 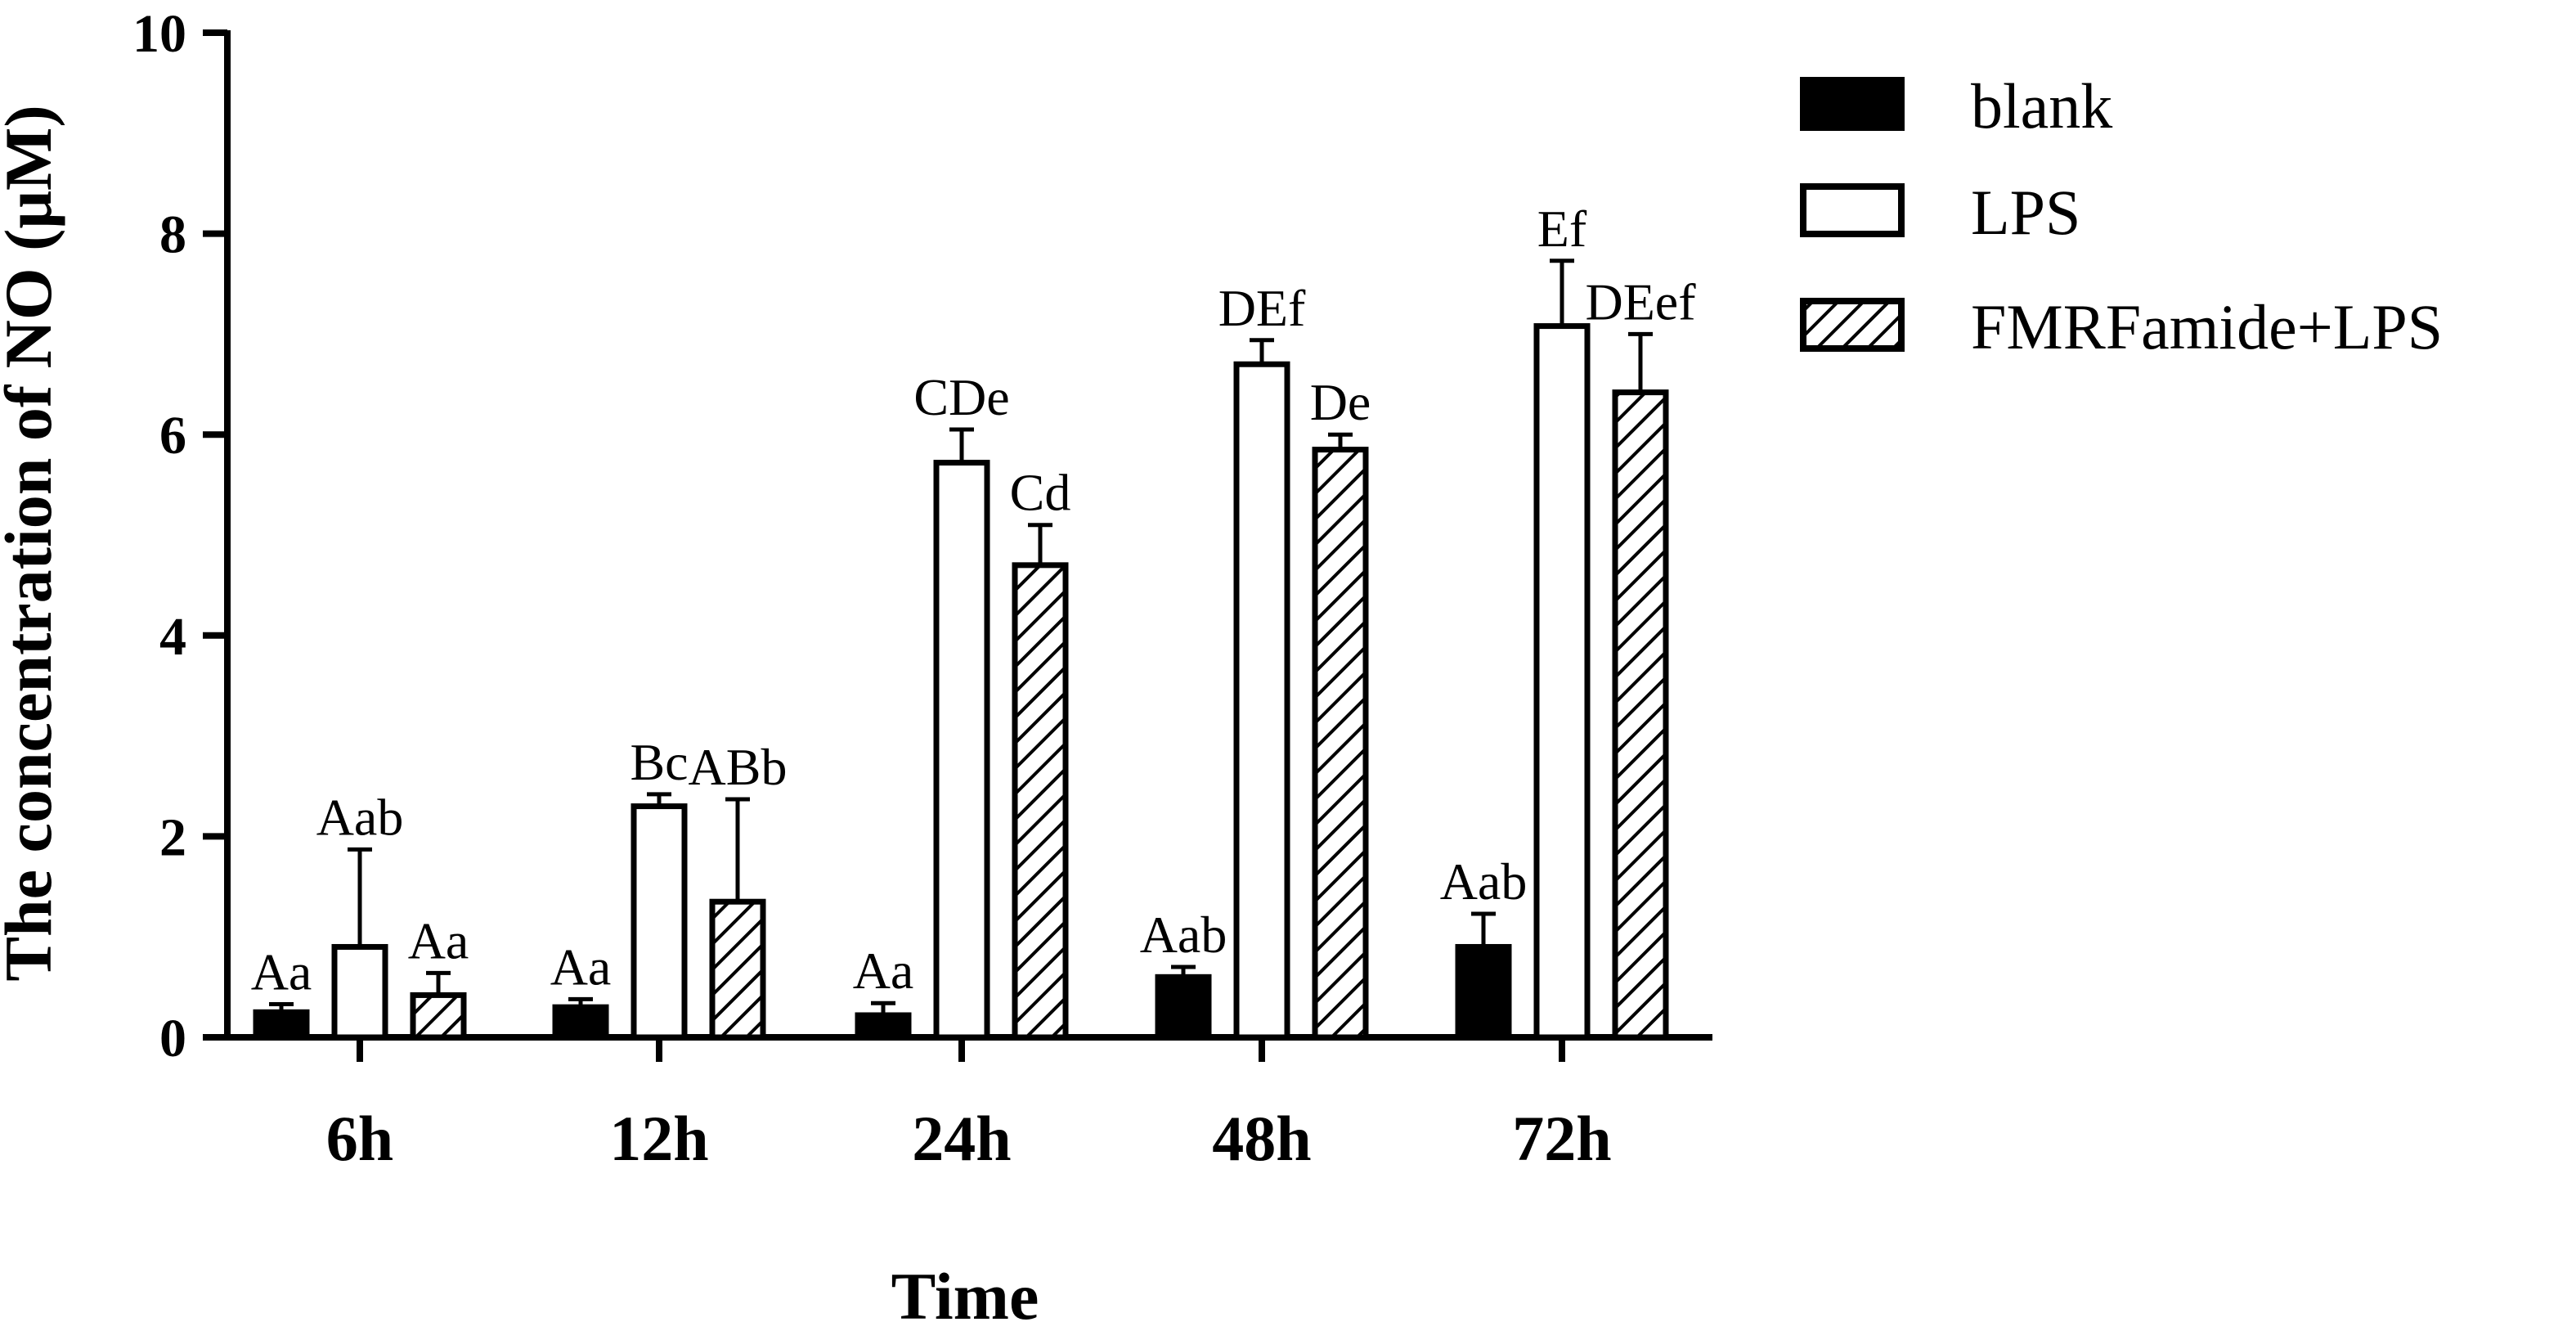 What do you see at coordinates (172, 837) in the screenshot?
I see `y-tick-label: 2` at bounding box center [172, 837].